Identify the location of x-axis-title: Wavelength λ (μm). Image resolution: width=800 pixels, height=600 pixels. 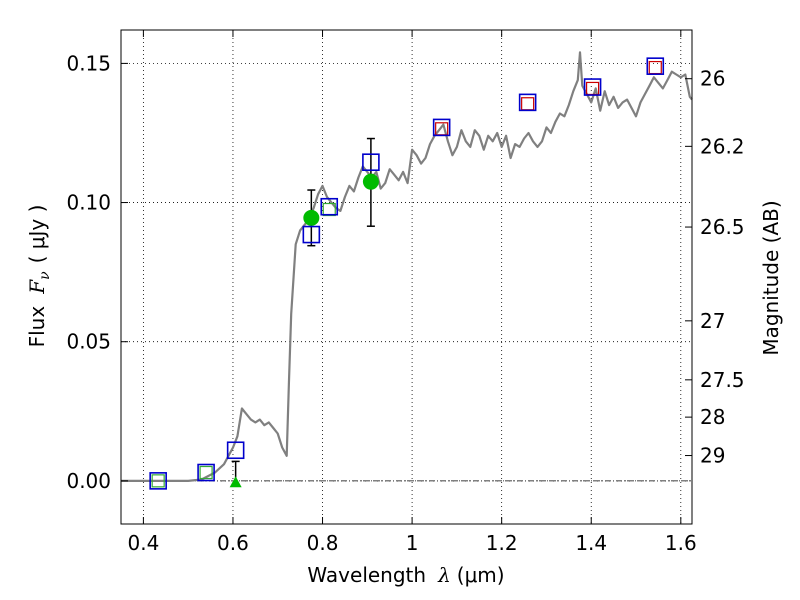
(405, 575).